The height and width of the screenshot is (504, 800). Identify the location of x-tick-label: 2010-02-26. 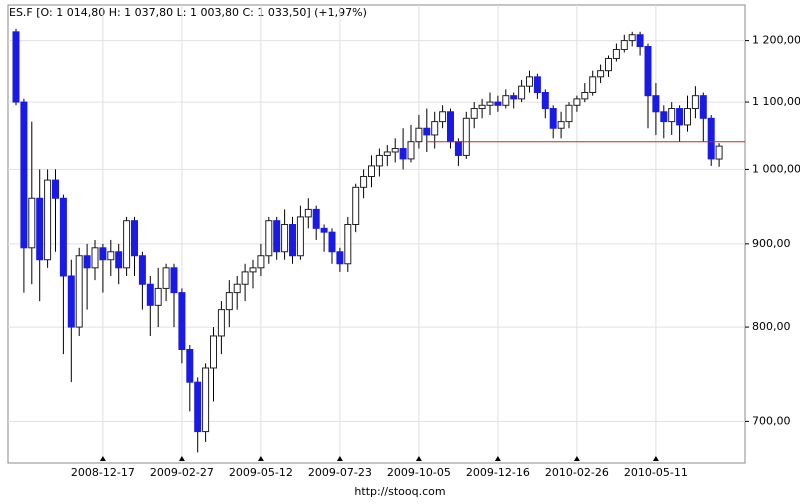
(577, 472).